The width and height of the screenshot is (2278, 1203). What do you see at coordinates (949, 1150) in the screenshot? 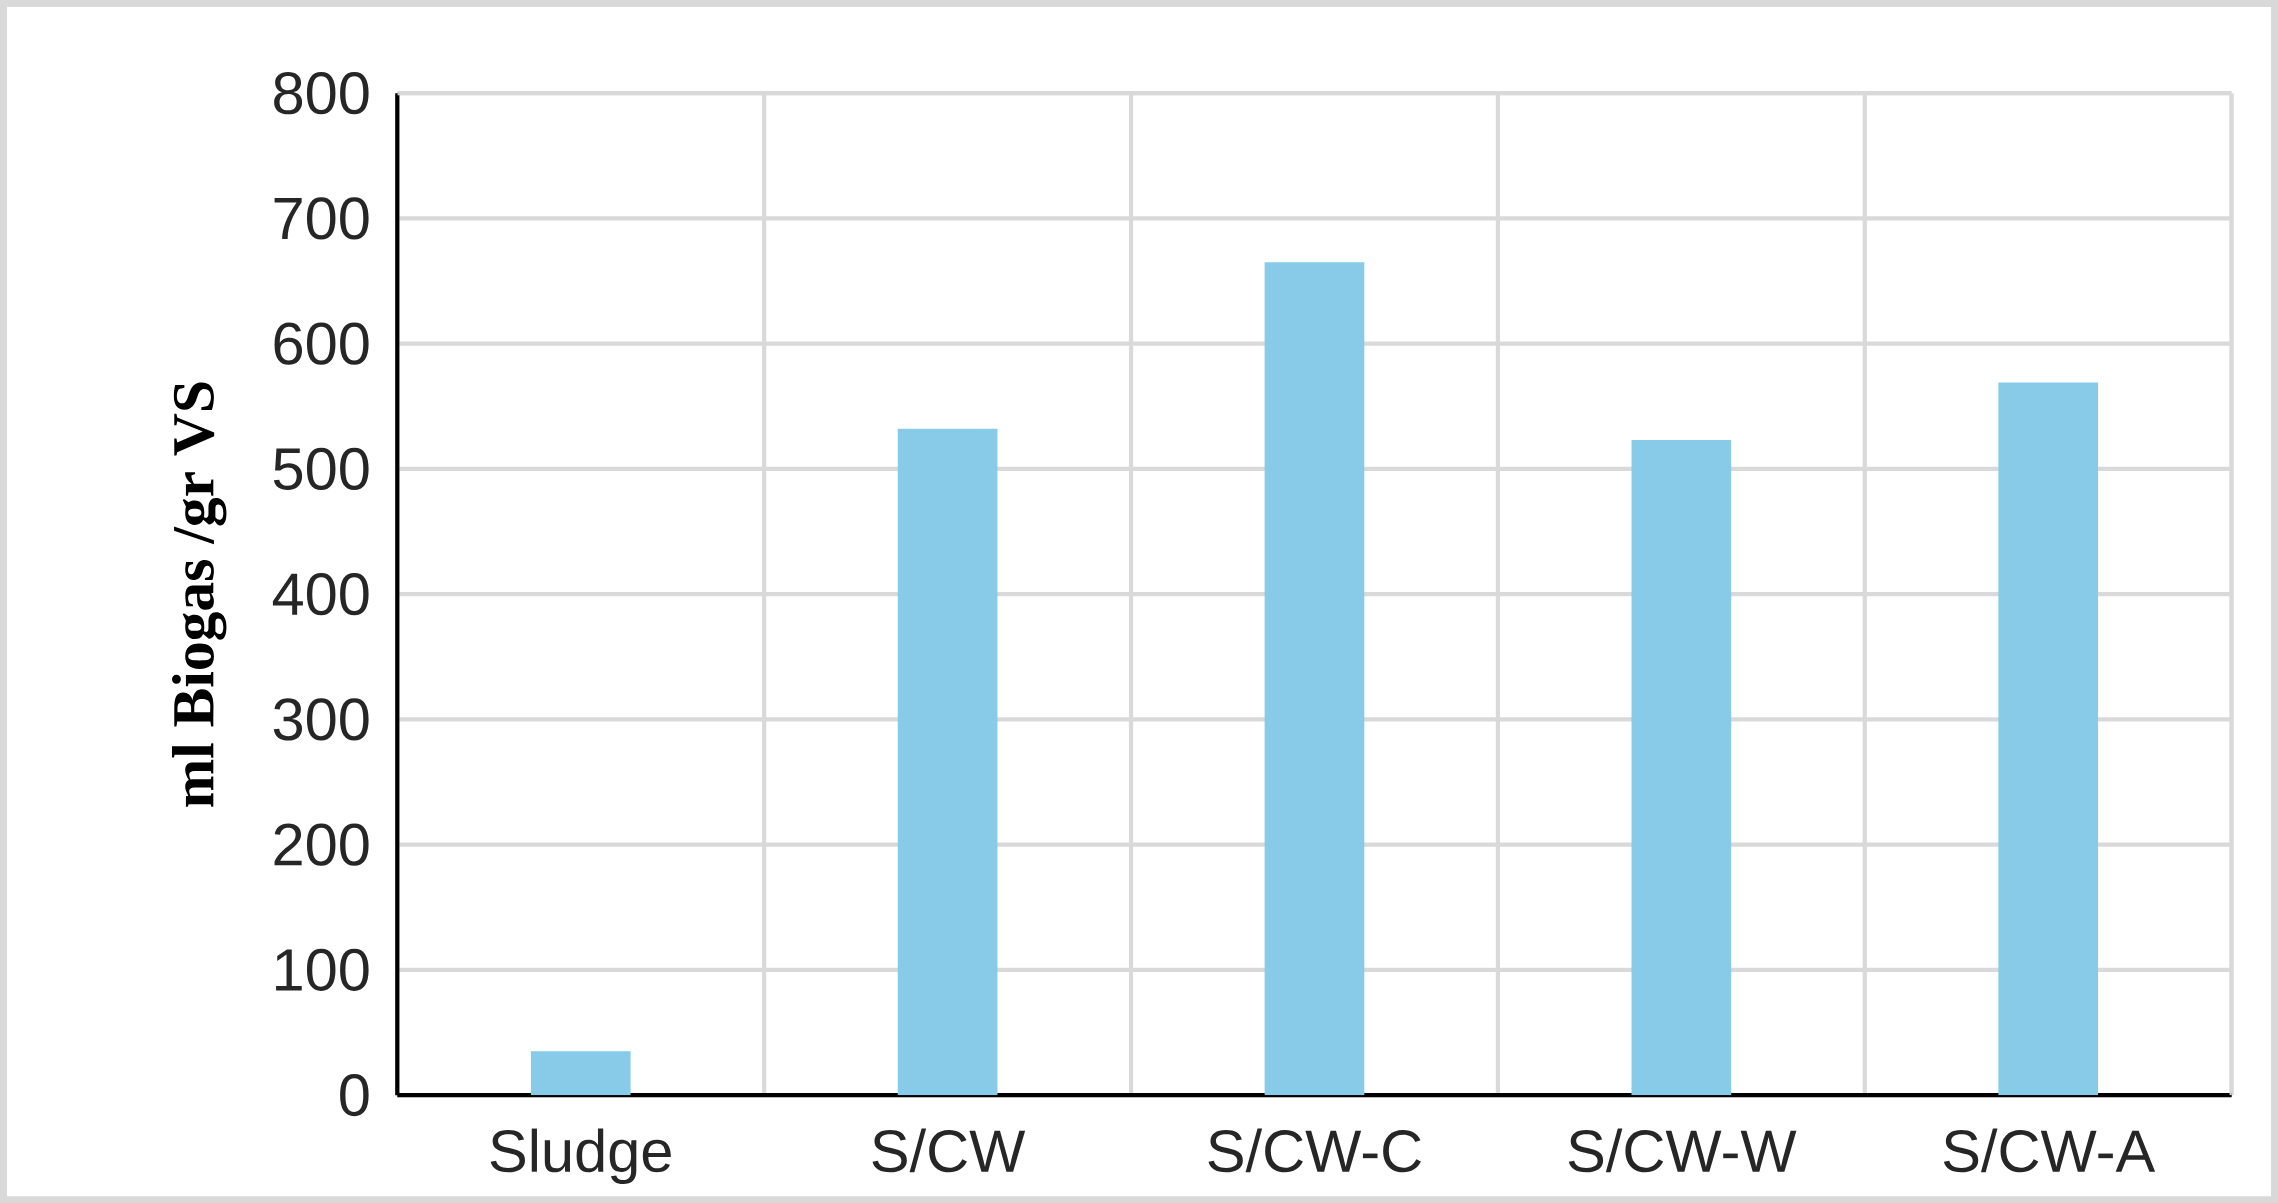
I see `x-tick-label: S/CW` at bounding box center [949, 1150].